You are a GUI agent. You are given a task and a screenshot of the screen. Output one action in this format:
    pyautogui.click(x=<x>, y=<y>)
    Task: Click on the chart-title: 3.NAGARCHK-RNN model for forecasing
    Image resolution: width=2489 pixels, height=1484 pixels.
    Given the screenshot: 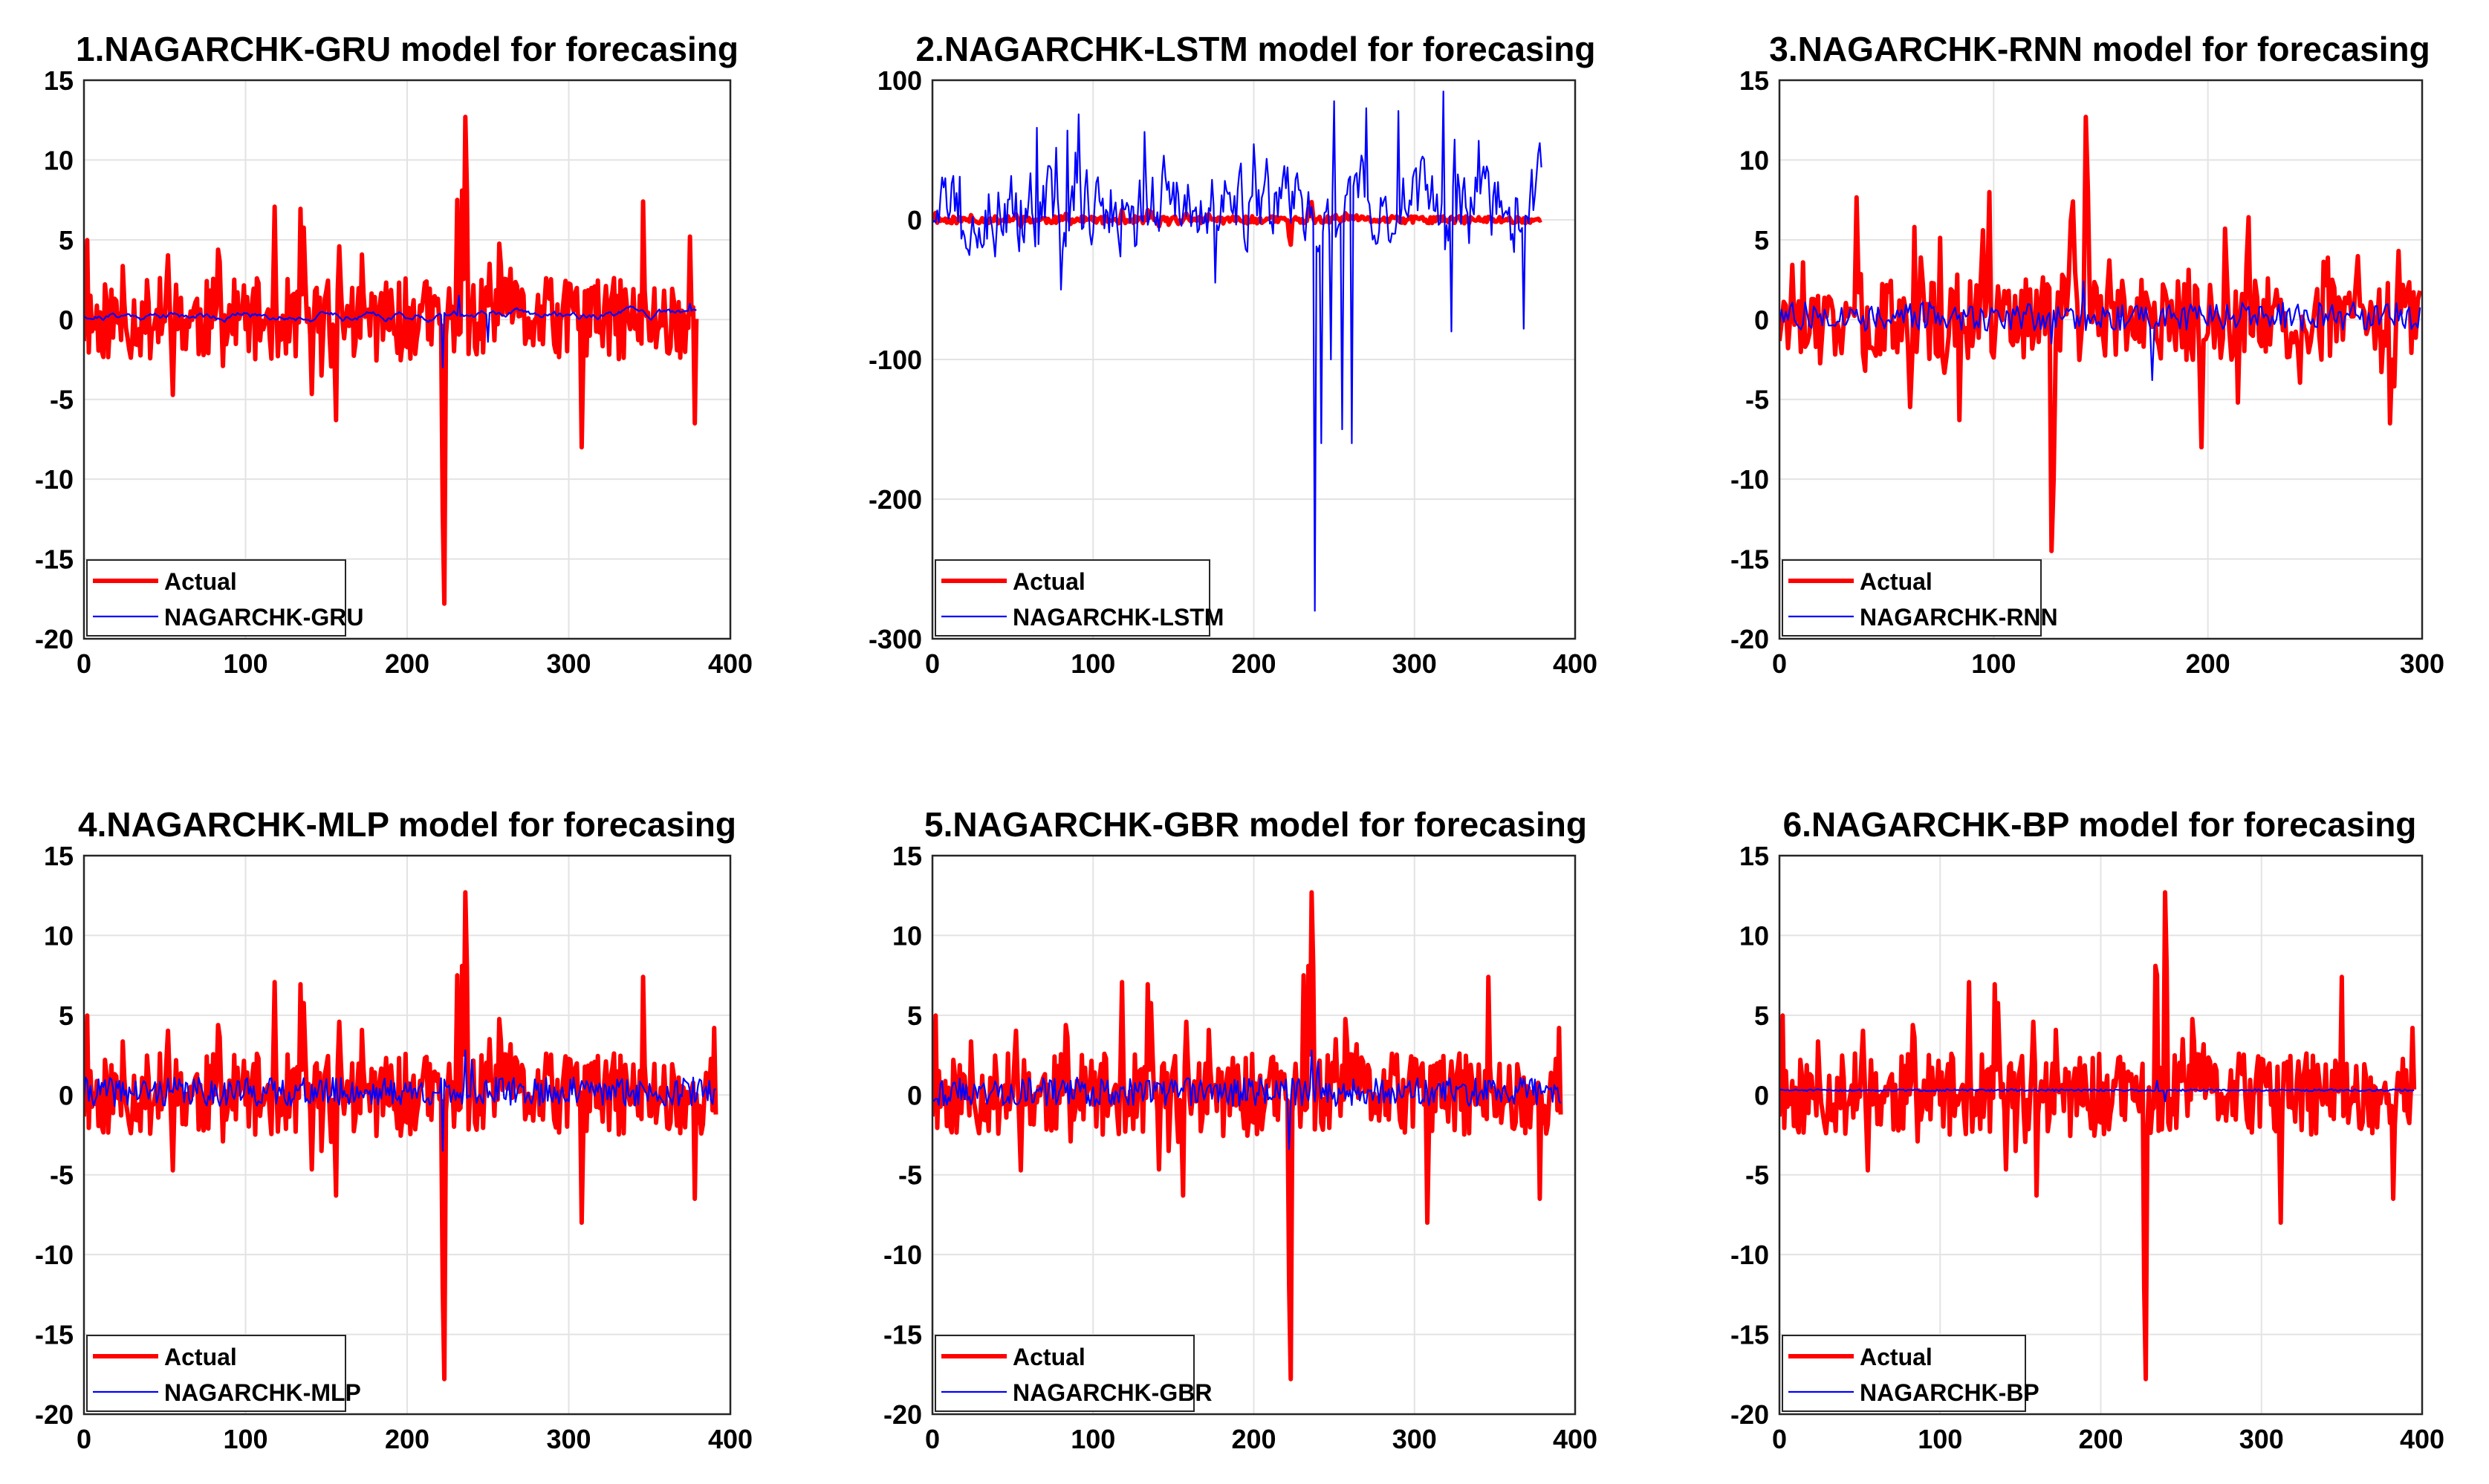 What is the action you would take?
    pyautogui.click(x=2099, y=49)
    